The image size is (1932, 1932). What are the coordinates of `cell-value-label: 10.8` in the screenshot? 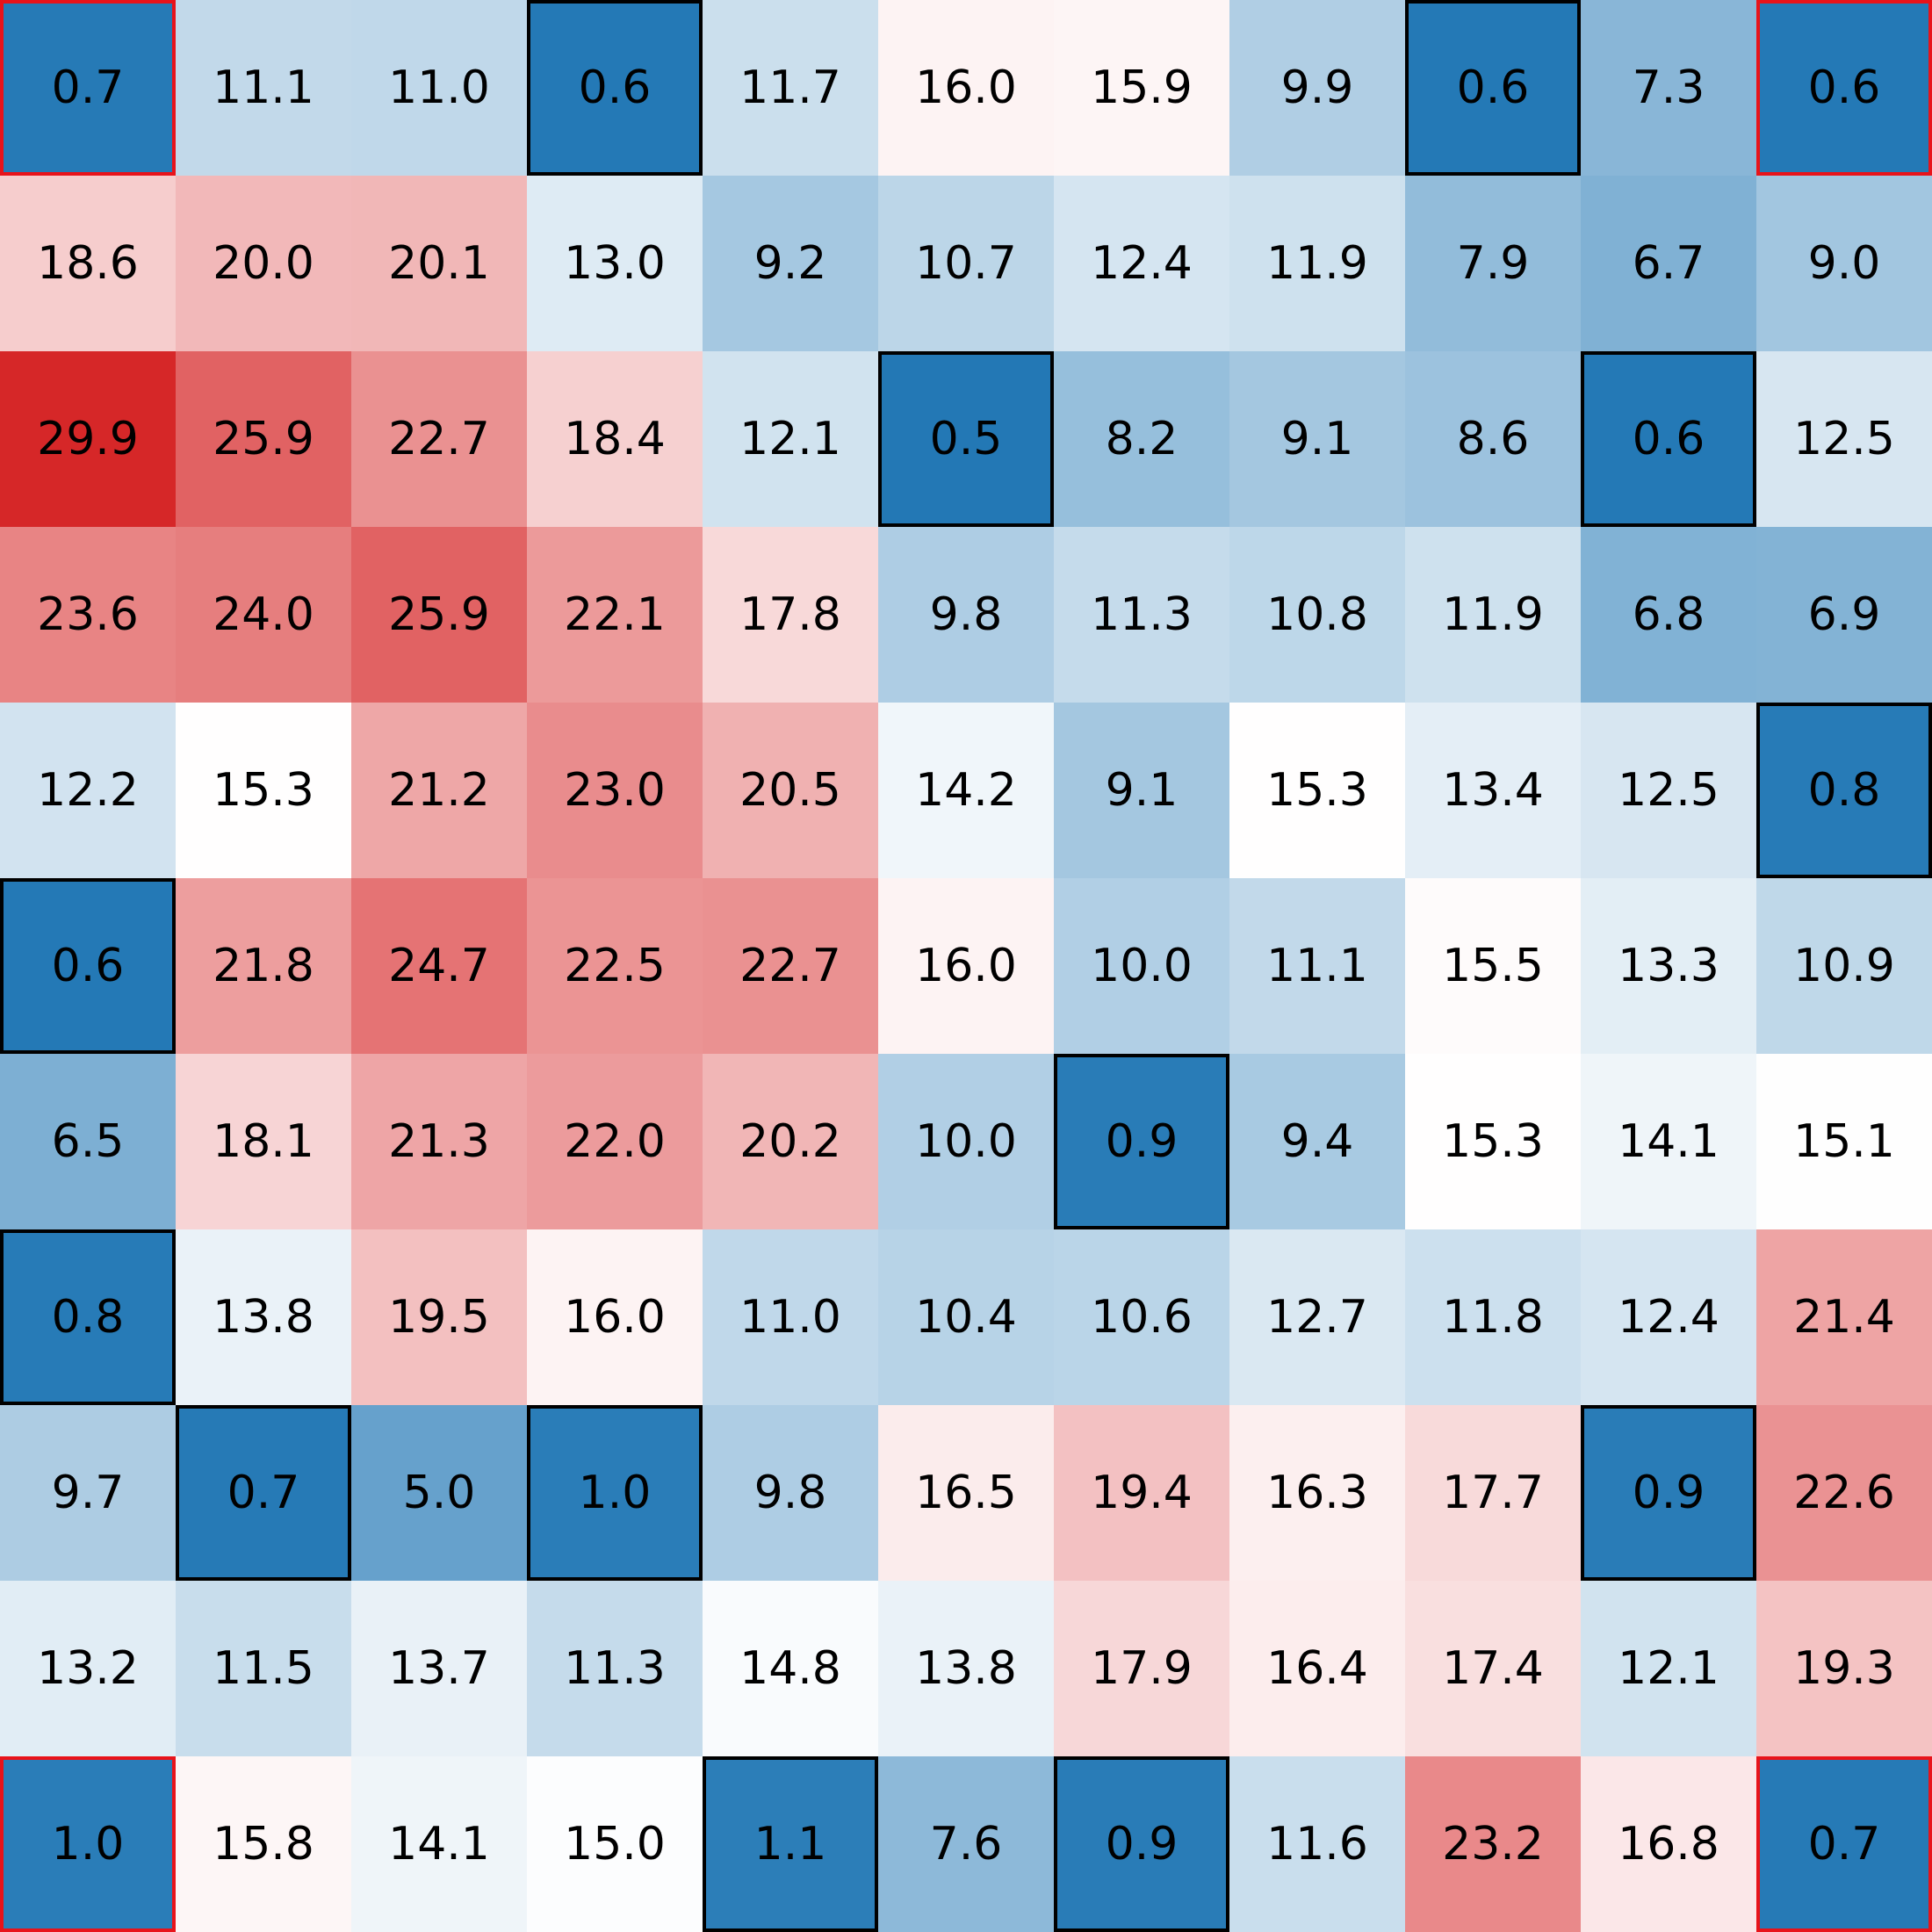 It's located at (1317, 614).